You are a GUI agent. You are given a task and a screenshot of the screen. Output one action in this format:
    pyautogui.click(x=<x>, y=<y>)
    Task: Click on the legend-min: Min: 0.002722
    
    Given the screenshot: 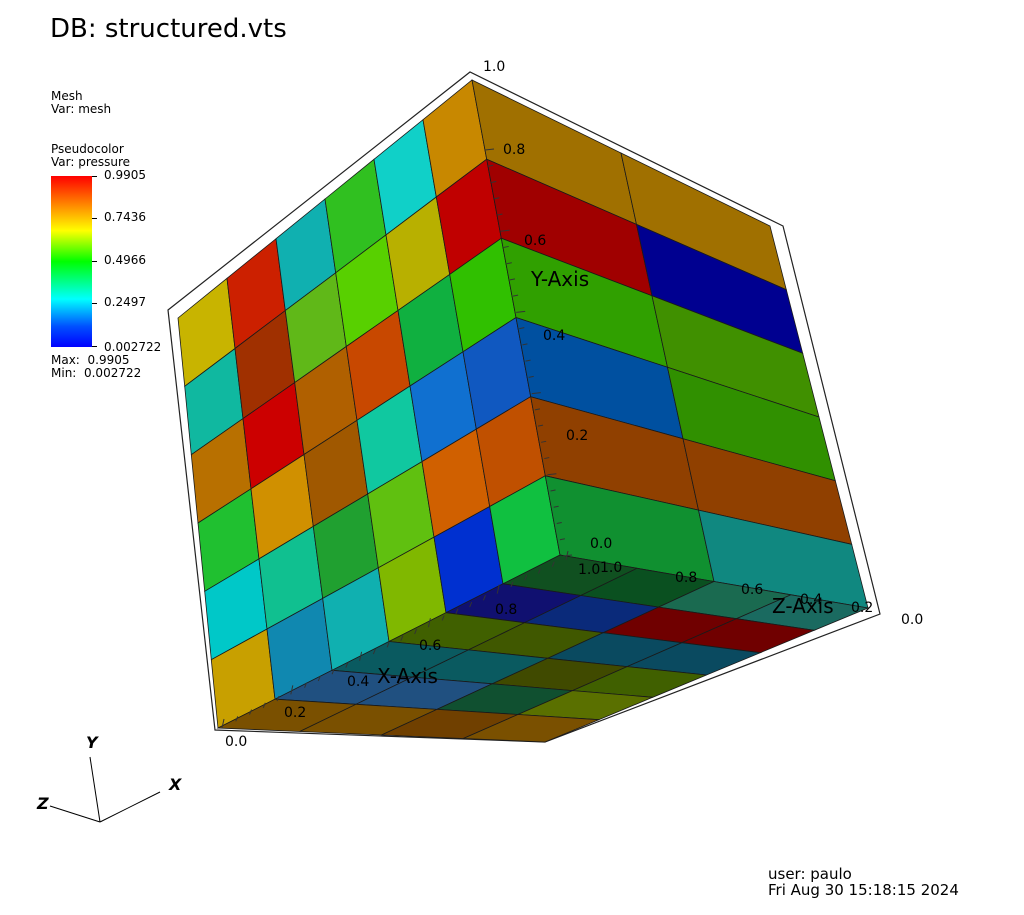 What is the action you would take?
    pyautogui.click(x=96, y=373)
    